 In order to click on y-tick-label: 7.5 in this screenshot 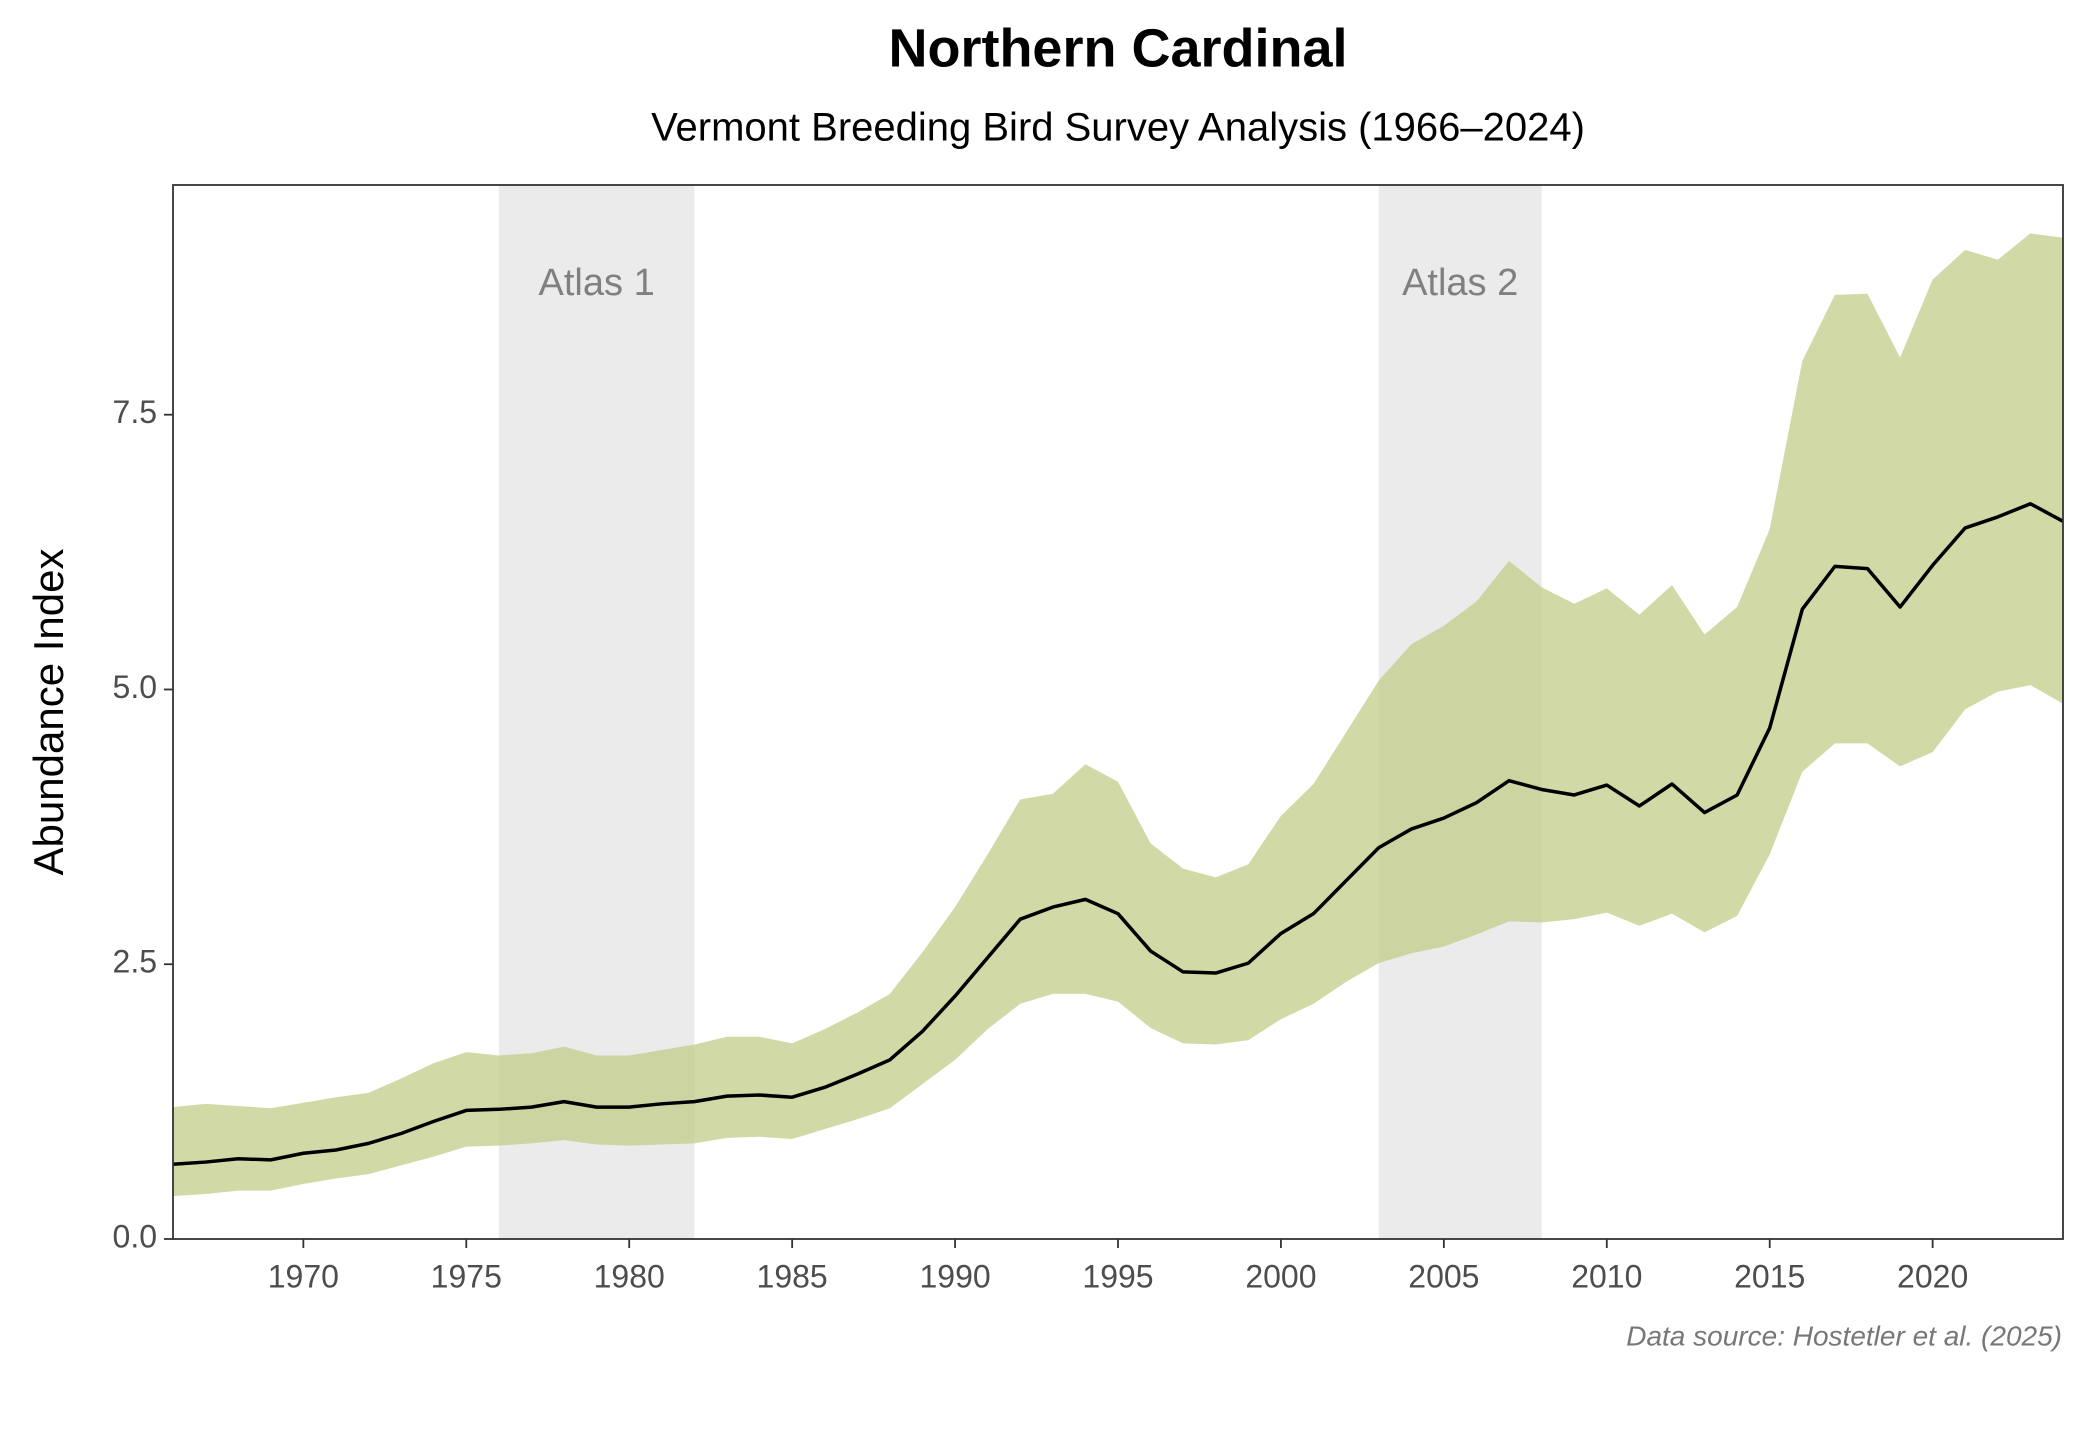, I will do `click(135, 412)`.